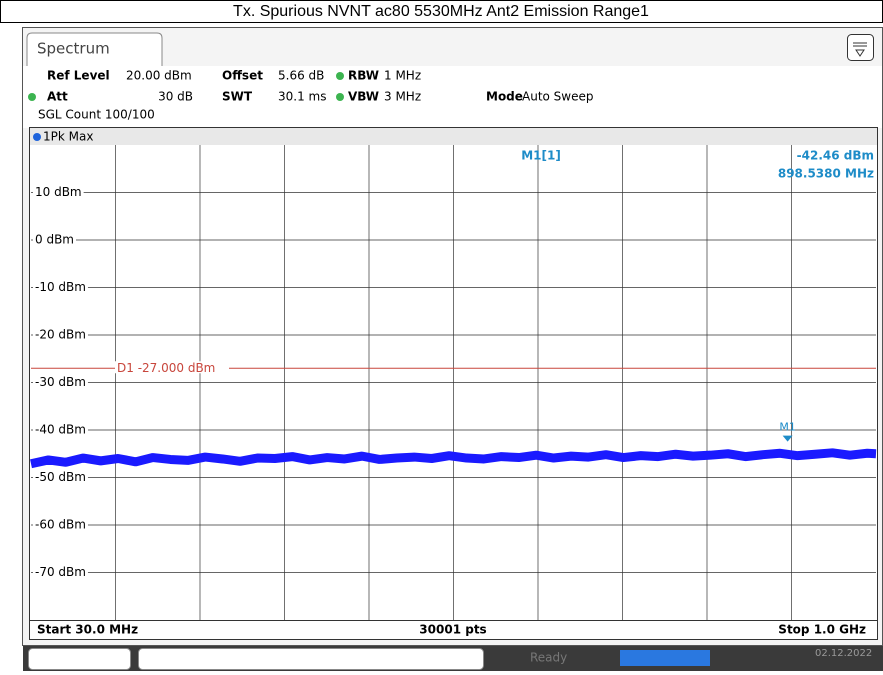 The height and width of the screenshot is (675, 883). Describe the element at coordinates (96, 115) in the screenshot. I see `sweep-count: SGL Count 100/100` at that location.